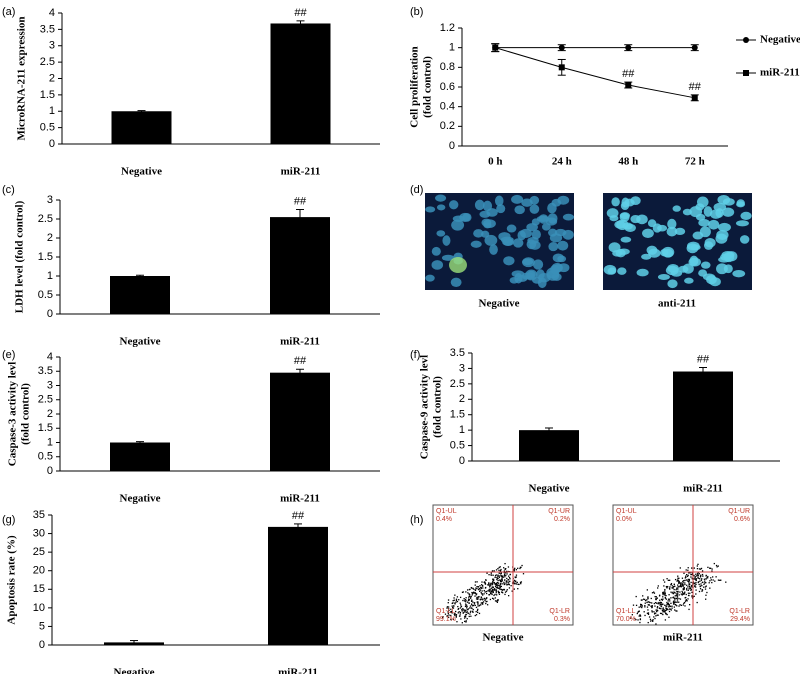 Image resolution: width=800 pixels, height=674 pixels. I want to click on x-tick-label: Negative, so click(140, 499).